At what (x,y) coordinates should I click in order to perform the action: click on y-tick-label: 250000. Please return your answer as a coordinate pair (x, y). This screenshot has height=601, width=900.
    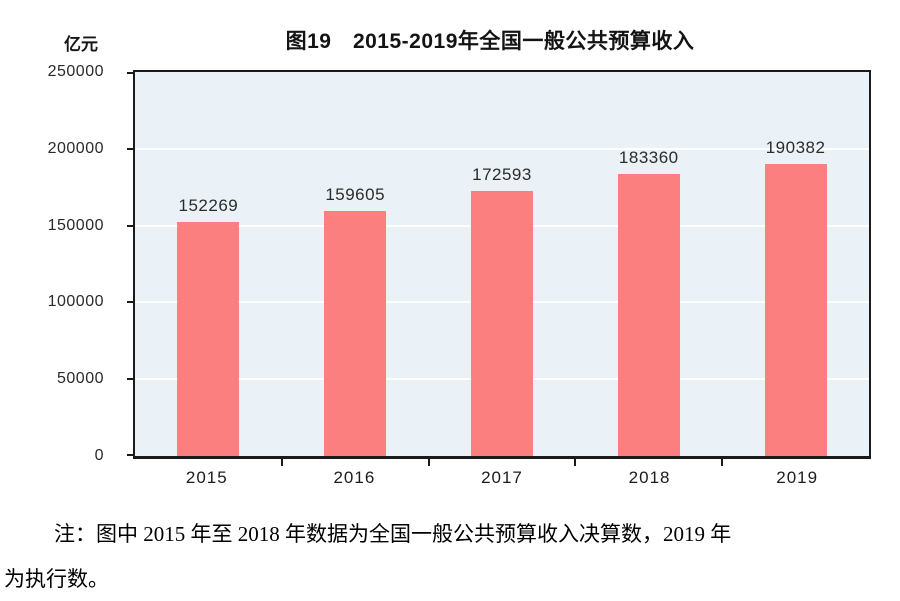
    Looking at the image, I should click on (75, 71).